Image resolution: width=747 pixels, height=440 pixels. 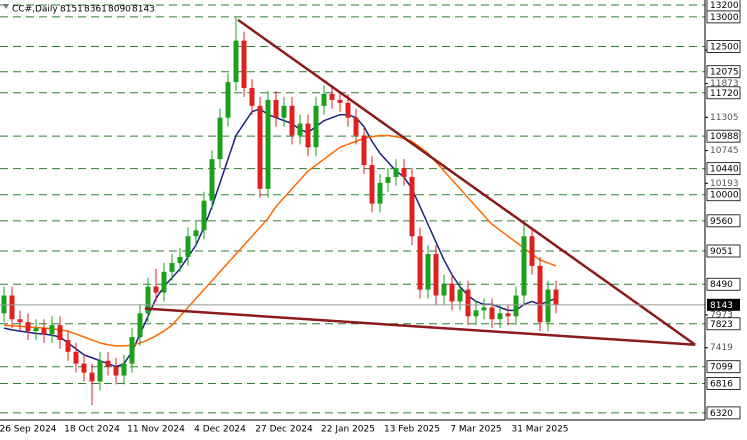 What do you see at coordinates (724, 84) in the screenshot?
I see `y-tick-label: 11873` at bounding box center [724, 84].